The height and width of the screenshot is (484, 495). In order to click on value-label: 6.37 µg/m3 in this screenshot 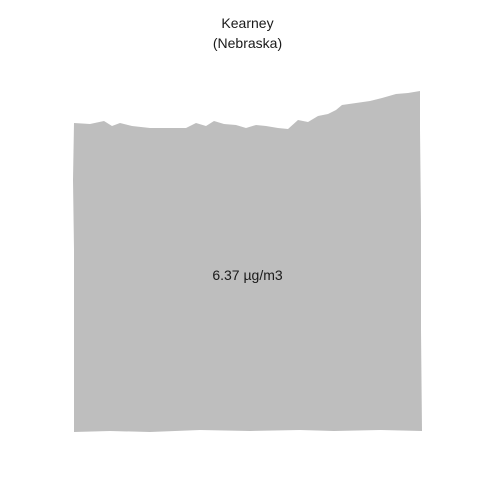, I will do `click(247, 275)`.